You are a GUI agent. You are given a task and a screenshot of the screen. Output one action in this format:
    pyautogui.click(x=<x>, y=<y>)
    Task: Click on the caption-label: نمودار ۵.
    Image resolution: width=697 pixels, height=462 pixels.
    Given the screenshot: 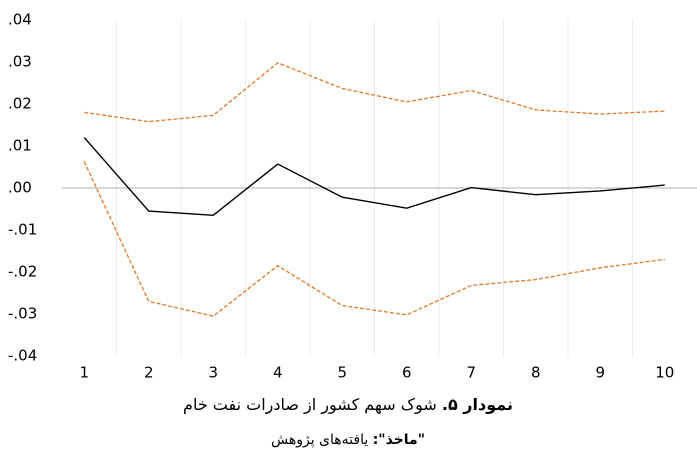 What is the action you would take?
    pyautogui.click(x=477, y=404)
    